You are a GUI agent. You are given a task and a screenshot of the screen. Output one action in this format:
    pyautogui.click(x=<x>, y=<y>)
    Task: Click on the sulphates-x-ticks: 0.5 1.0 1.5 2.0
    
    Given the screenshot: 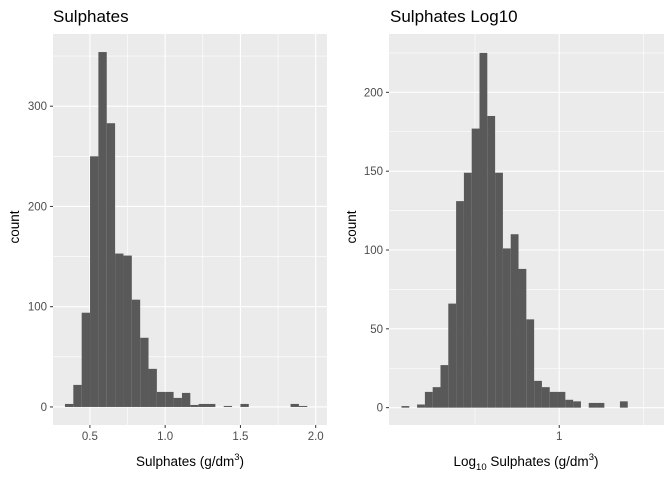 What is the action you would take?
    pyautogui.click(x=203, y=434)
    